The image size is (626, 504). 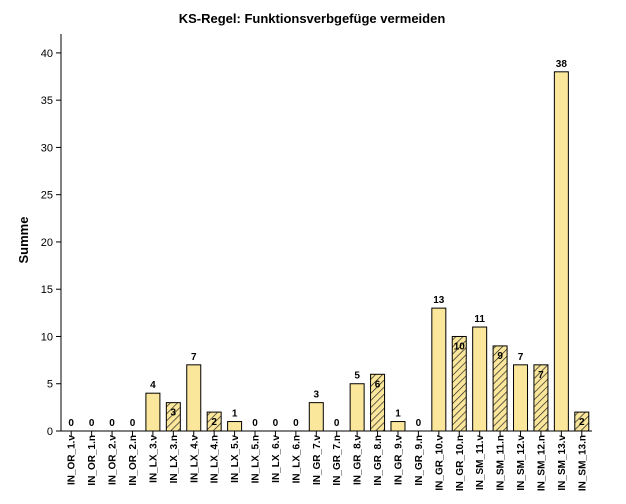 What do you see at coordinates (439, 463) in the screenshot?
I see `x-tick-label: IN_GR_10.v` at bounding box center [439, 463].